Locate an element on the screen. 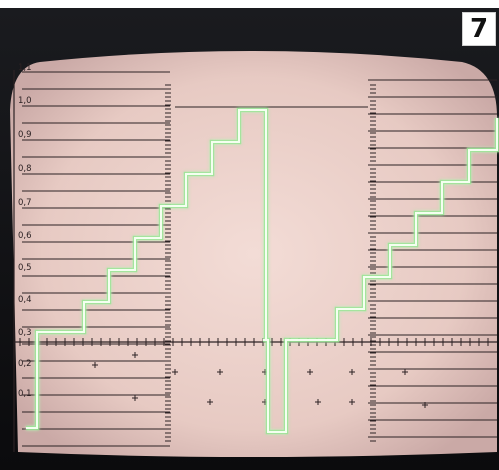 The width and height of the screenshot is (499, 470). scale-label: 0,9 is located at coordinates (25, 135).